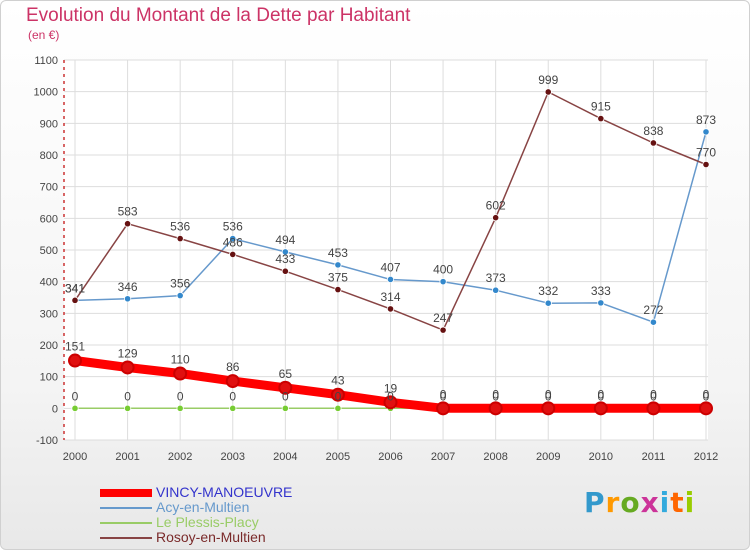 This screenshot has height=550, width=750. What do you see at coordinates (127, 457) in the screenshot?
I see `x-tick-label: 2001` at bounding box center [127, 457].